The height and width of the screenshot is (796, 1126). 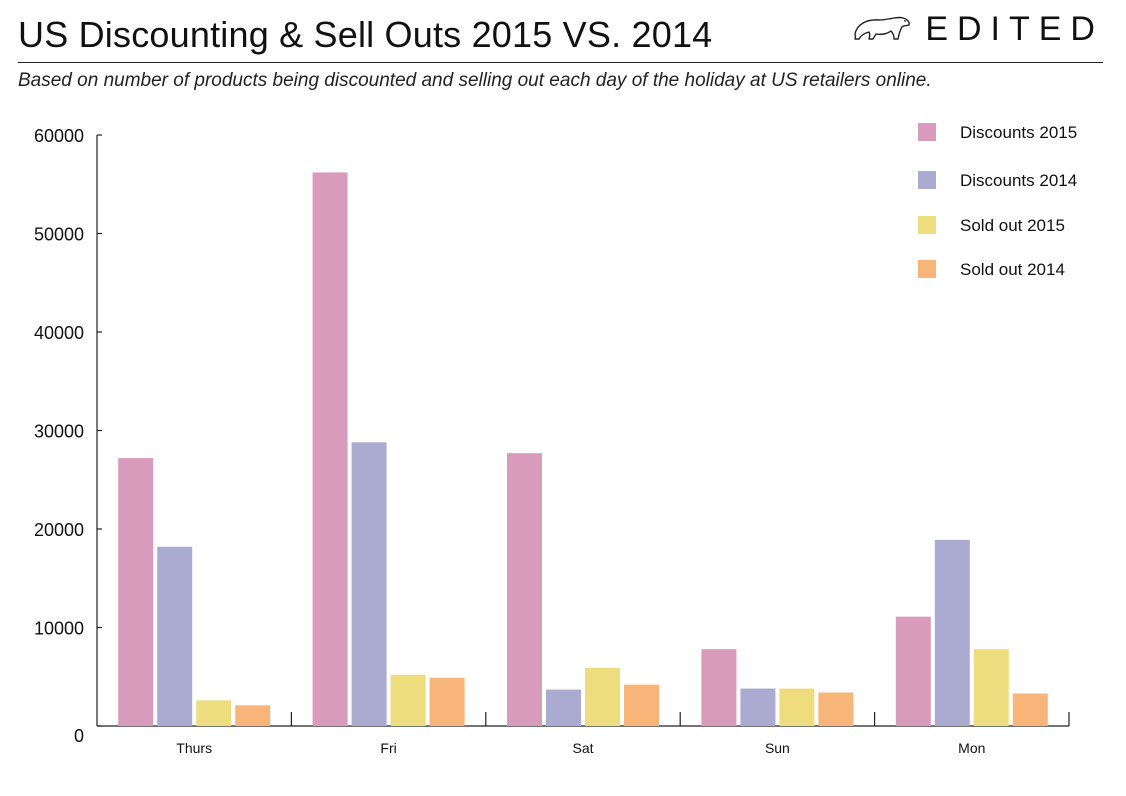 What do you see at coordinates (797, 707) in the screenshot?
I see `bar-sold-out-2015-sun` at bounding box center [797, 707].